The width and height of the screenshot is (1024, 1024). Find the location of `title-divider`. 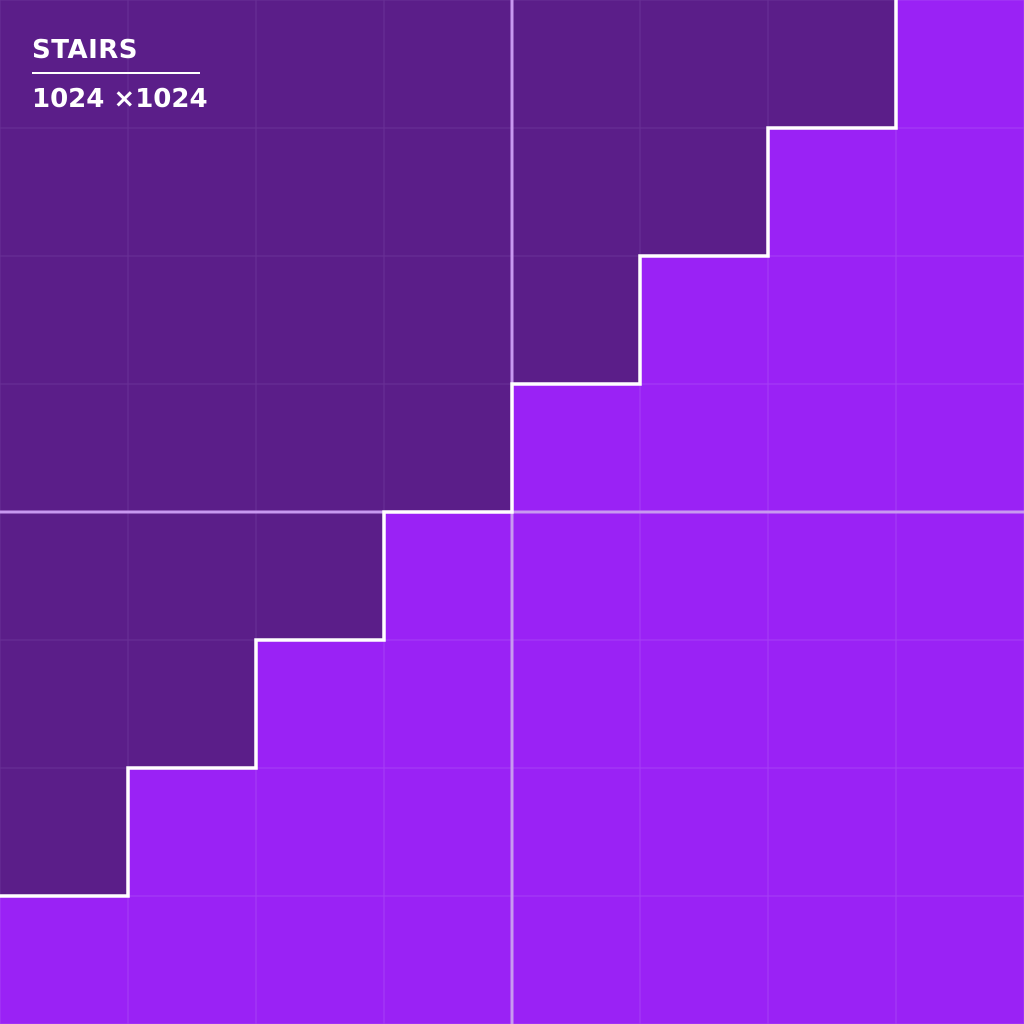

title-divider is located at coordinates (116, 73).